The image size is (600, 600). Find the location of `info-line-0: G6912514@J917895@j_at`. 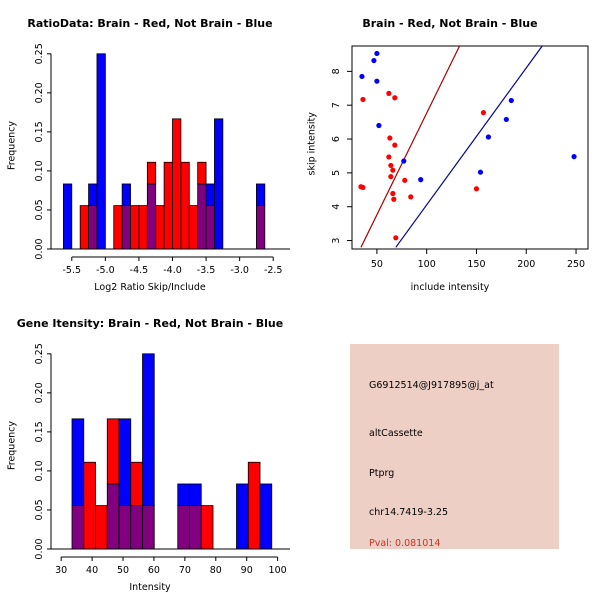

info-line-0: G6912514@J917895@j_at is located at coordinates (431, 385).